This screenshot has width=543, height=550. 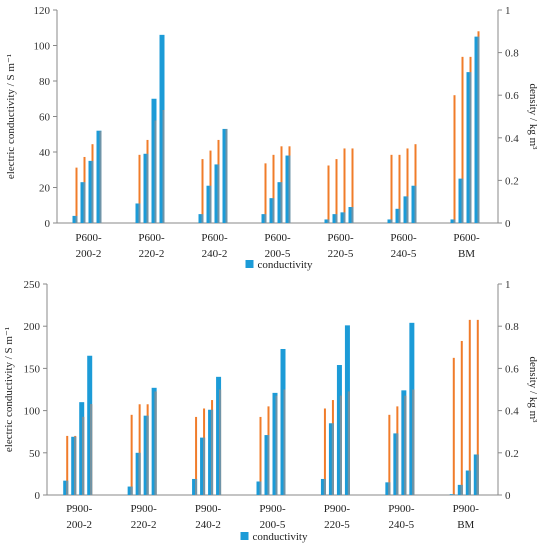 I want to click on y2-axis-title: density / kg m³, so click(x=533, y=117).